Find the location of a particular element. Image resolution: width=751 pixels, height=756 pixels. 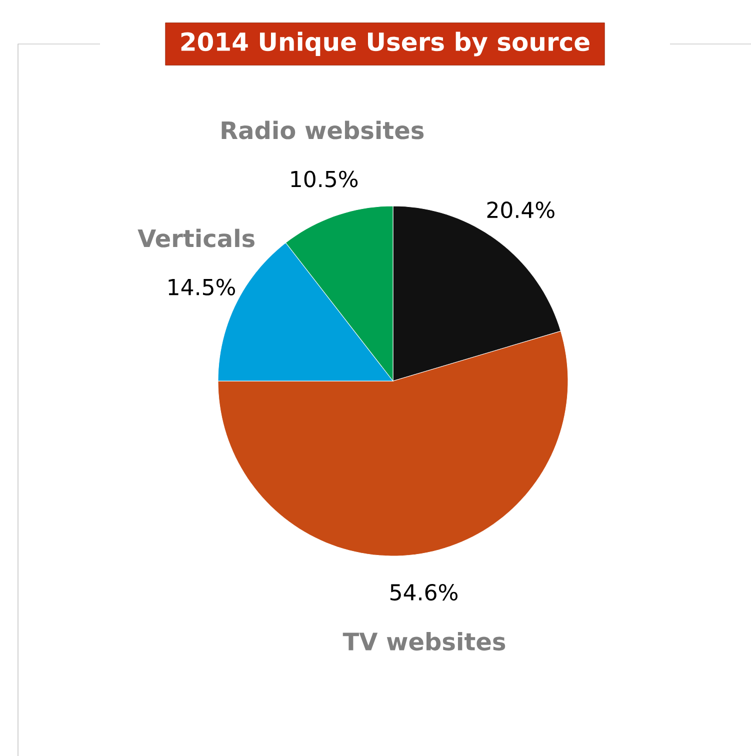

slice-label: Verticals is located at coordinates (196, 238).